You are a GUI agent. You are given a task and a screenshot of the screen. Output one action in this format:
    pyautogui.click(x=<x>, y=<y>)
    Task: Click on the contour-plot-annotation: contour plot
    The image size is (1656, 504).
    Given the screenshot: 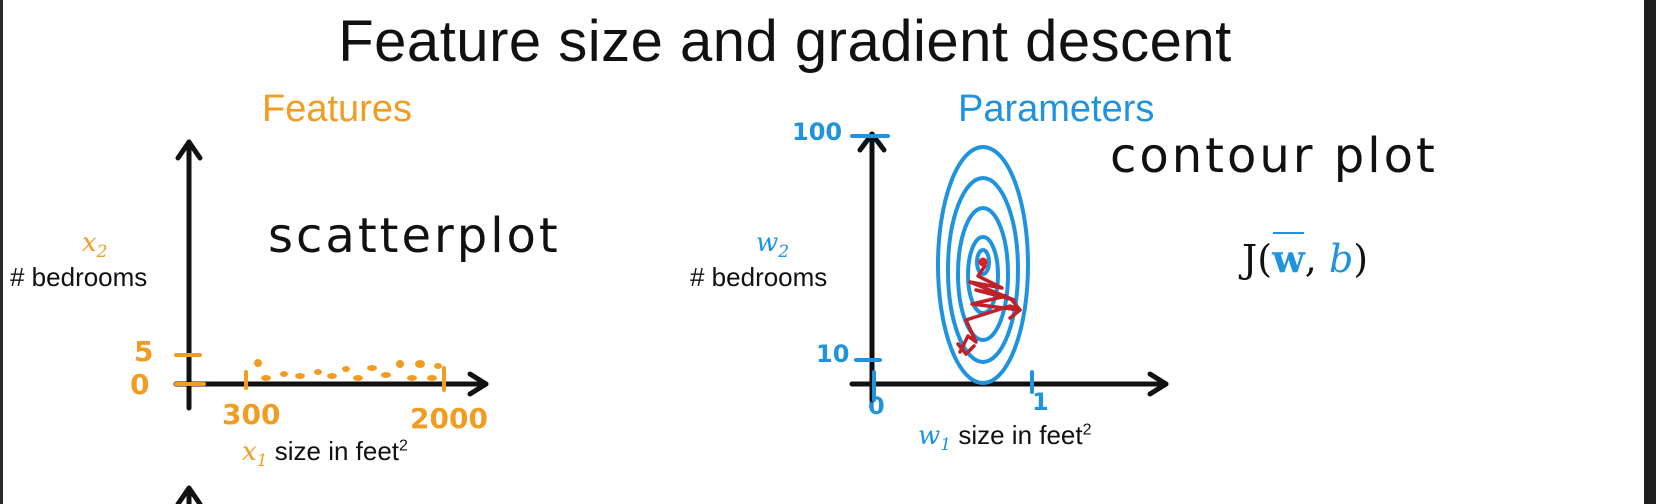 What is the action you would take?
    pyautogui.click(x=1274, y=156)
    